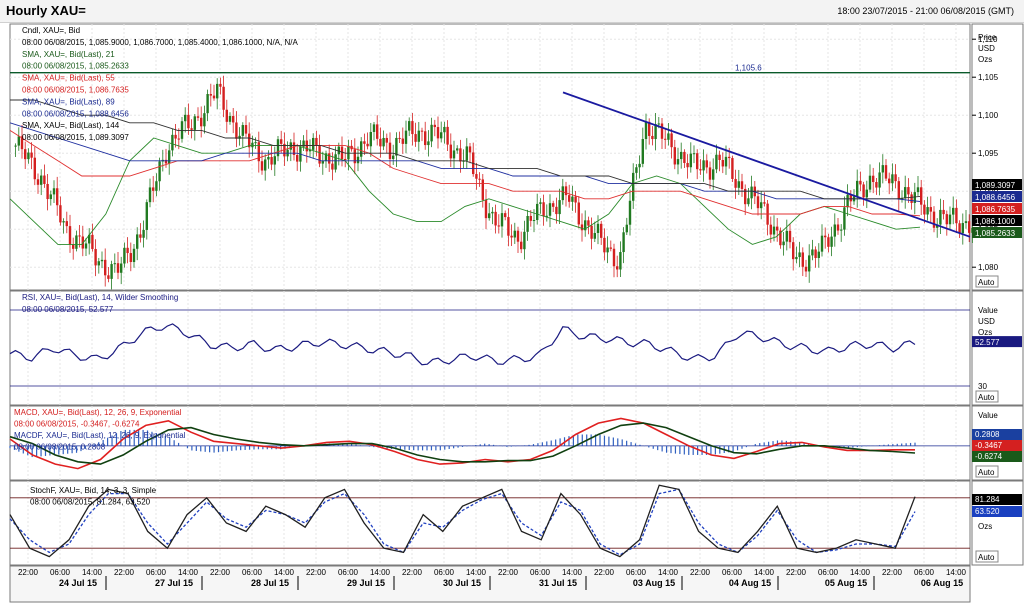 Image resolution: width=1024 pixels, height=603 pixels. What do you see at coordinates (988, 115) in the screenshot?
I see `price-tick-label: 1,100` at bounding box center [988, 115].